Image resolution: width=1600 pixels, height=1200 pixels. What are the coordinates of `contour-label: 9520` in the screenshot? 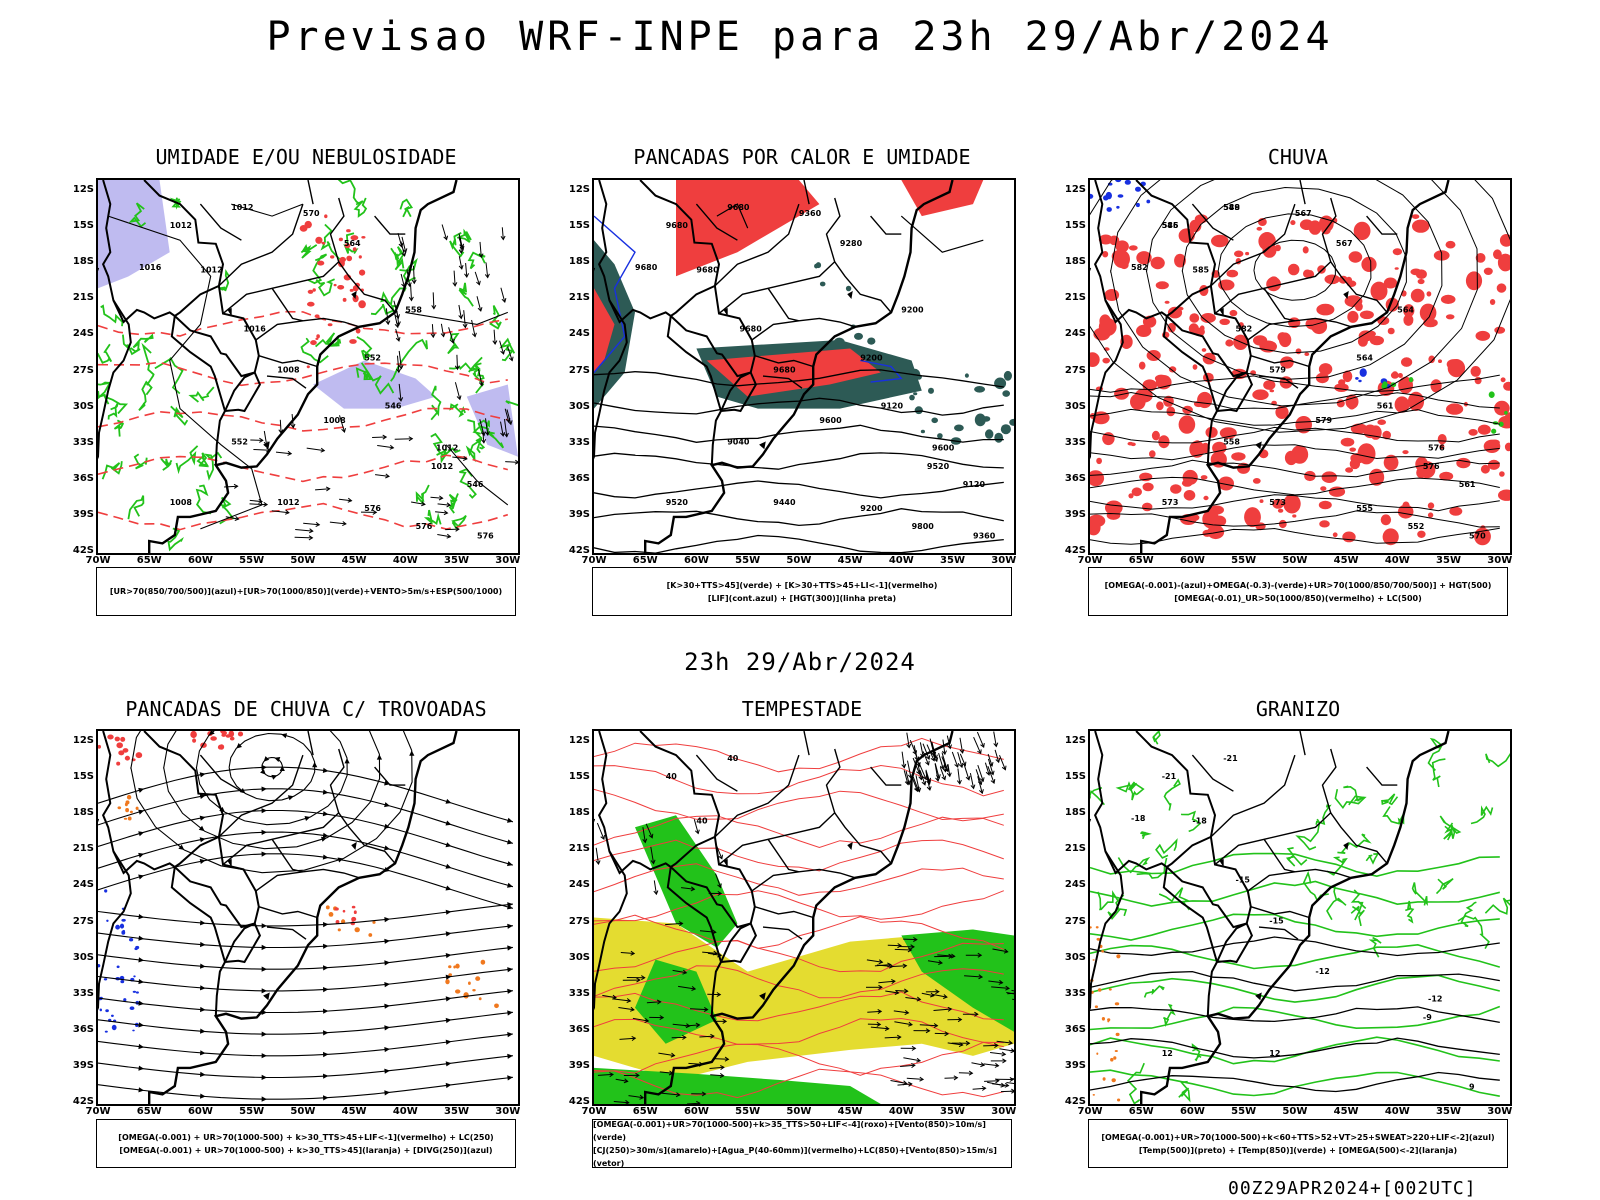 It's located at (938, 466).